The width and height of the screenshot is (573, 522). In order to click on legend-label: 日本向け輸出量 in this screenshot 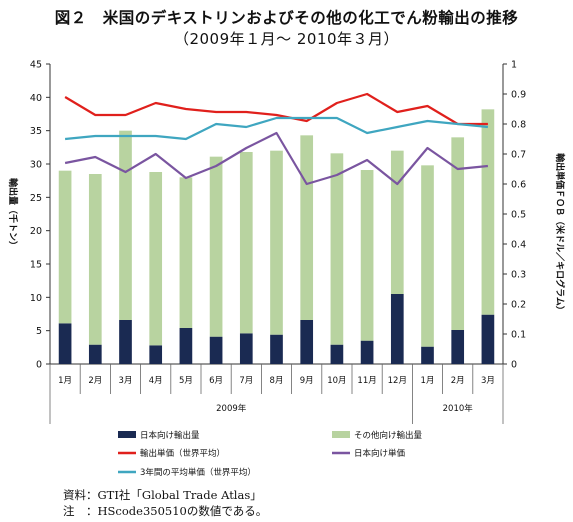, I will do `click(170, 435)`.